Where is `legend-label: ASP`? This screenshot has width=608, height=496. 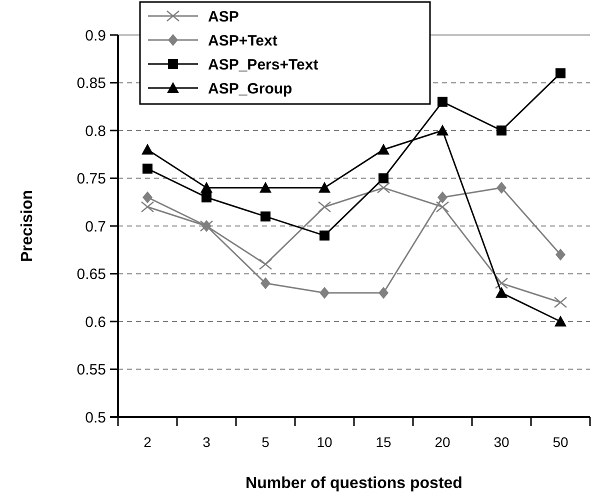 legend-label: ASP is located at coordinates (223, 17).